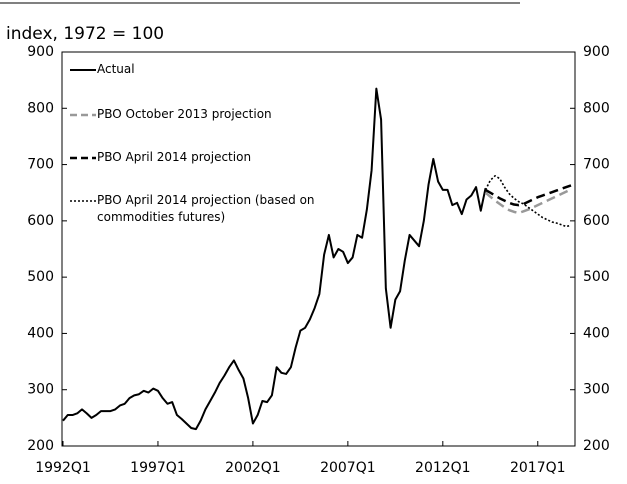 This screenshot has height=484, width=627. I want to click on legend-entry: PBO April 2014 projection, so click(174, 157).